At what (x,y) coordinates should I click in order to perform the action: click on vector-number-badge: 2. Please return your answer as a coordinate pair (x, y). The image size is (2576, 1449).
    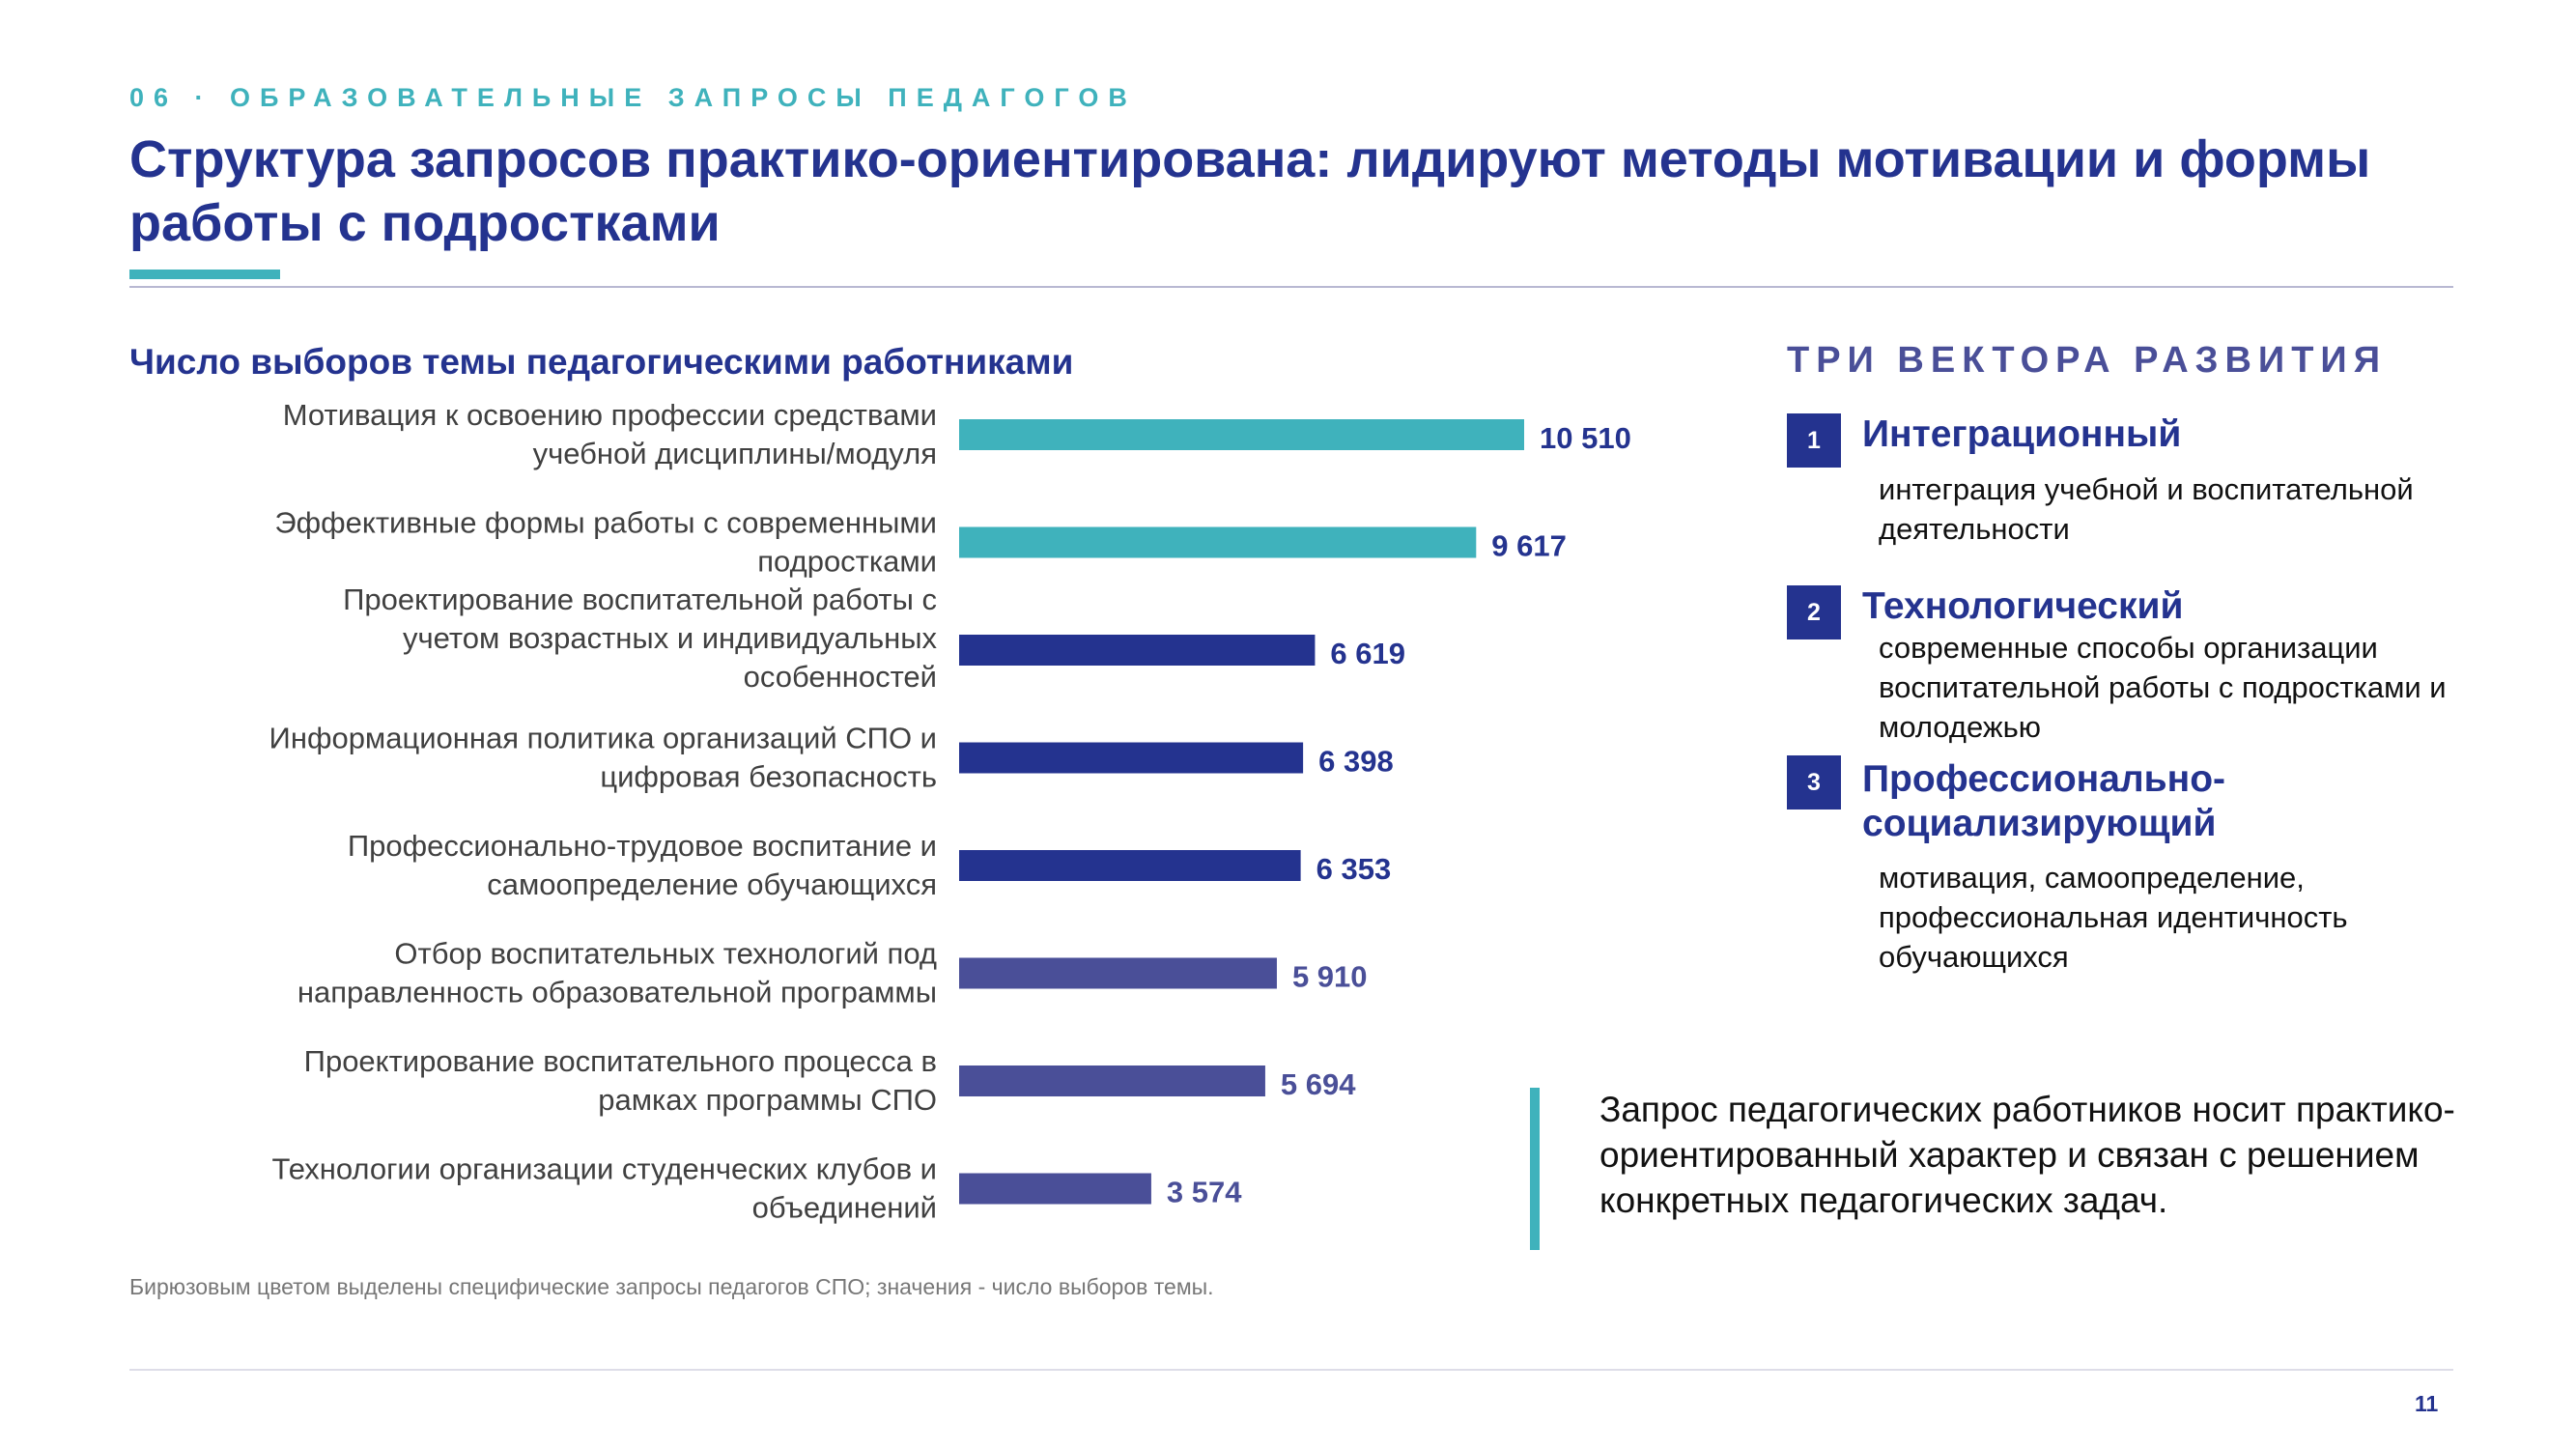
    Looking at the image, I should click on (1814, 612).